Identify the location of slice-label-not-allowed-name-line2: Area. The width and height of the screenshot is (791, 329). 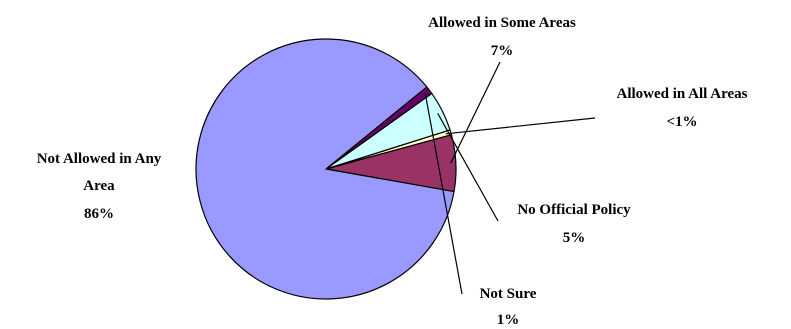
(99, 186).